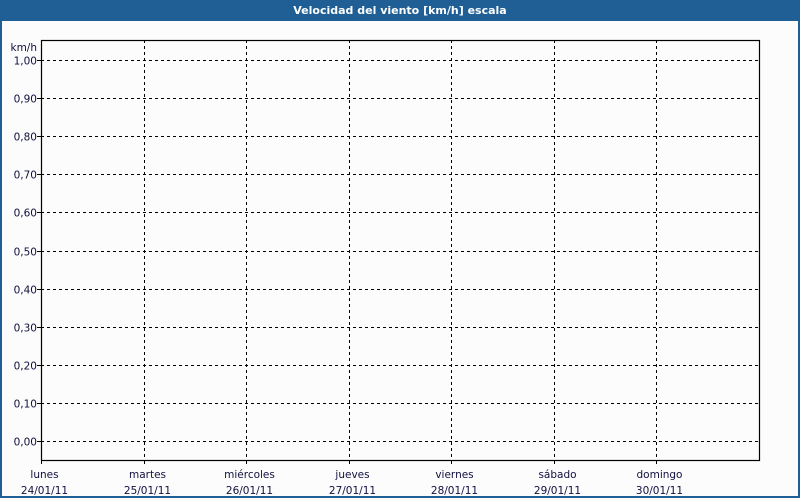  What do you see at coordinates (147, 475) in the screenshot?
I see `x-tick-day: martes` at bounding box center [147, 475].